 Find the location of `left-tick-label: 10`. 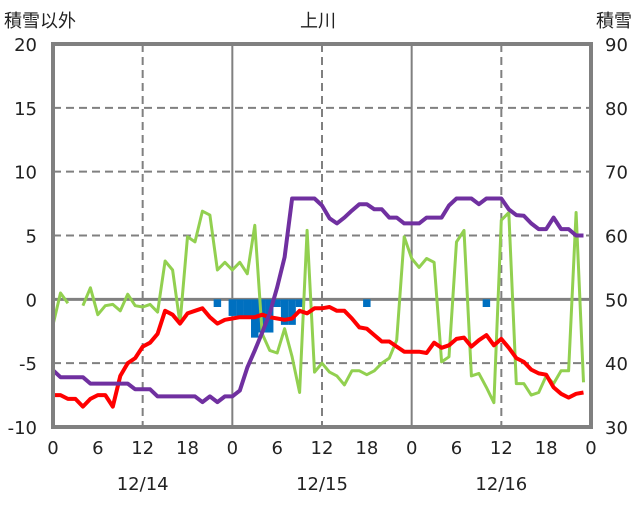

left-tick-label: 10 is located at coordinates (25, 173).